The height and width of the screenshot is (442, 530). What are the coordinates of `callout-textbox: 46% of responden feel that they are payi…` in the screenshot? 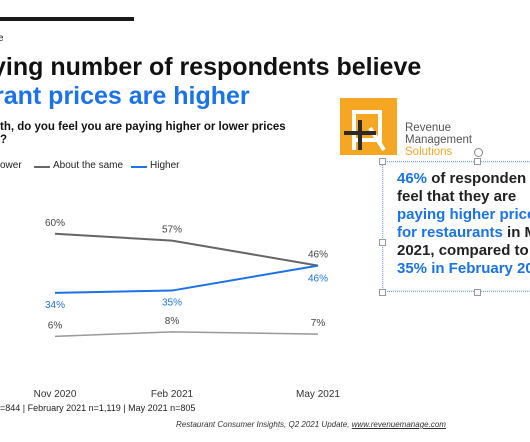 It's located at (456, 226).